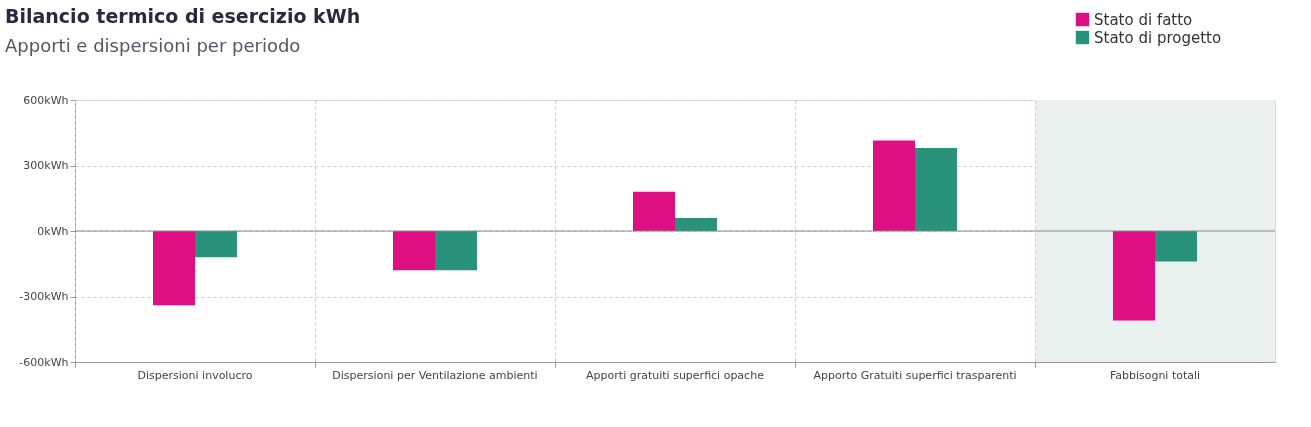 This screenshot has height=427, width=1311. I want to click on y-tick-label: -300kWh, so click(44, 296).